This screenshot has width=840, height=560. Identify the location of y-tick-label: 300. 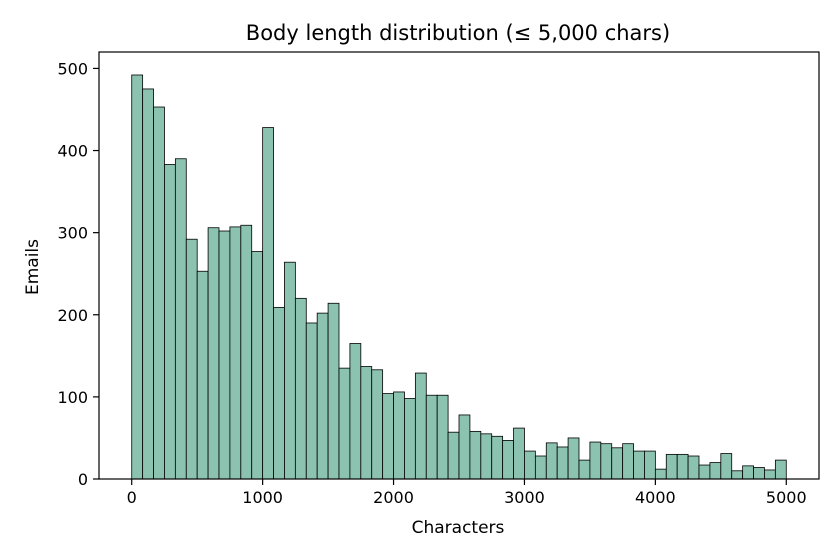
(72, 233).